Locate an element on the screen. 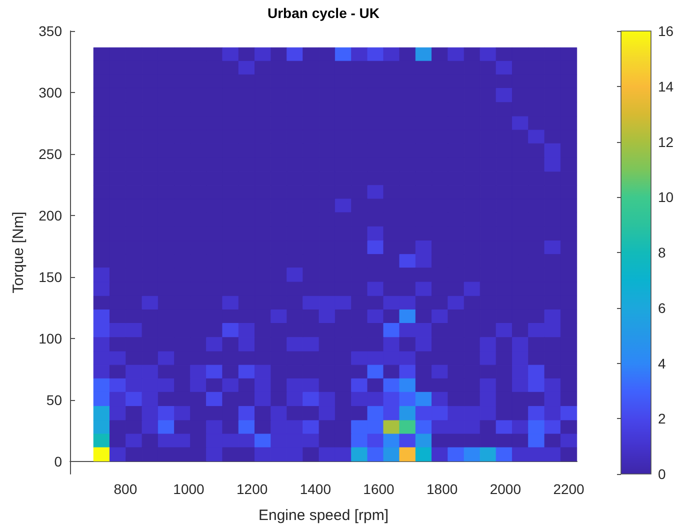 The height and width of the screenshot is (530, 680). x-tick-label: 1000 is located at coordinates (189, 489).